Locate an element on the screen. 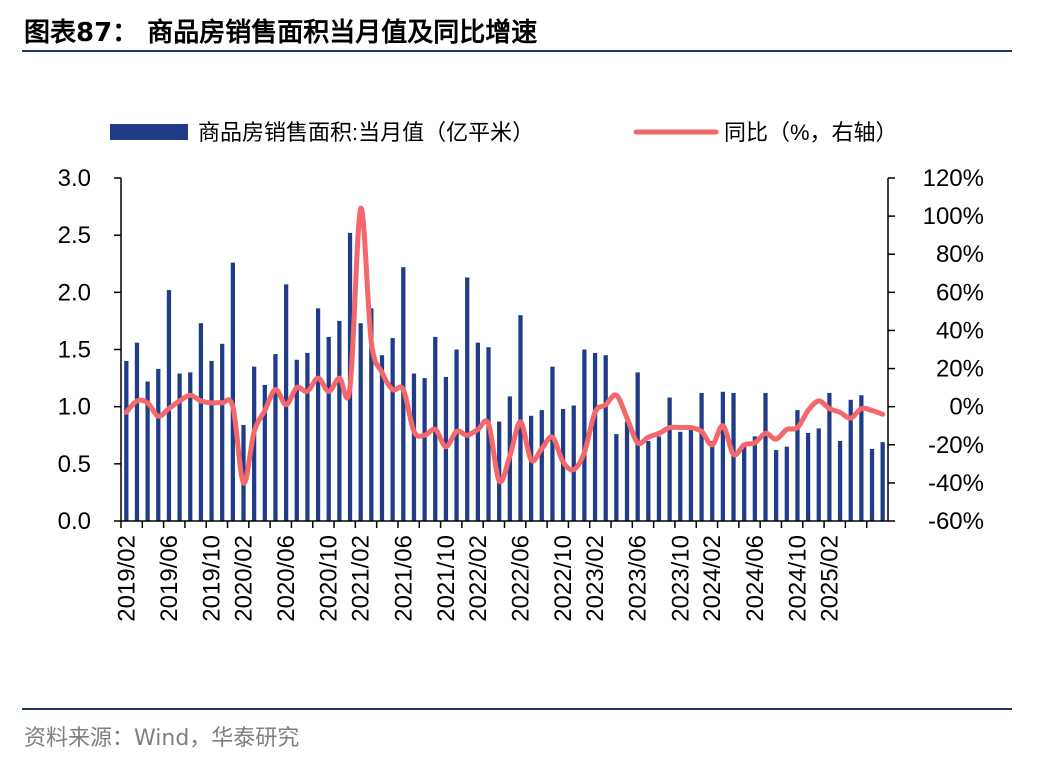 The image size is (1044, 760). left-tick-label: 1.5 is located at coordinates (74, 350).